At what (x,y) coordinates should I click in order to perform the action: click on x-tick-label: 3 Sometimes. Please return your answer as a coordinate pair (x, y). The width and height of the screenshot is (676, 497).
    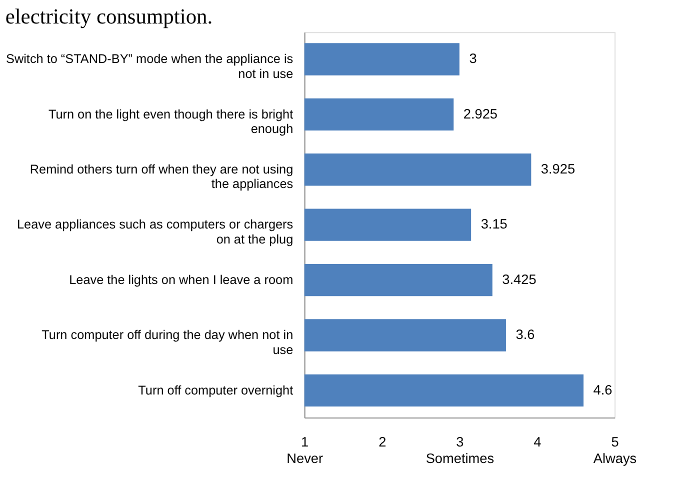
    Looking at the image, I should click on (460, 450).